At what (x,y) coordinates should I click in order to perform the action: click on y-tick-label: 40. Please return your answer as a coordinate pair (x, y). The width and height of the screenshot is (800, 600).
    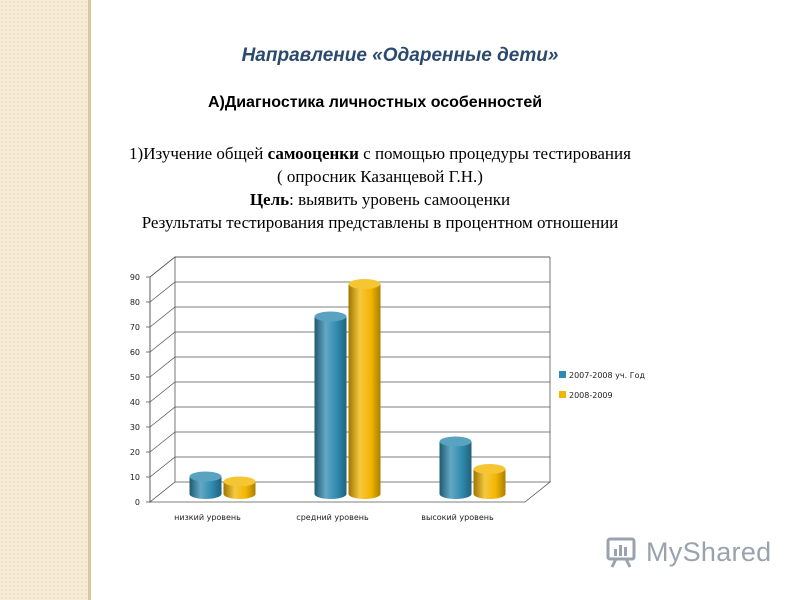
    Looking at the image, I should click on (135, 402).